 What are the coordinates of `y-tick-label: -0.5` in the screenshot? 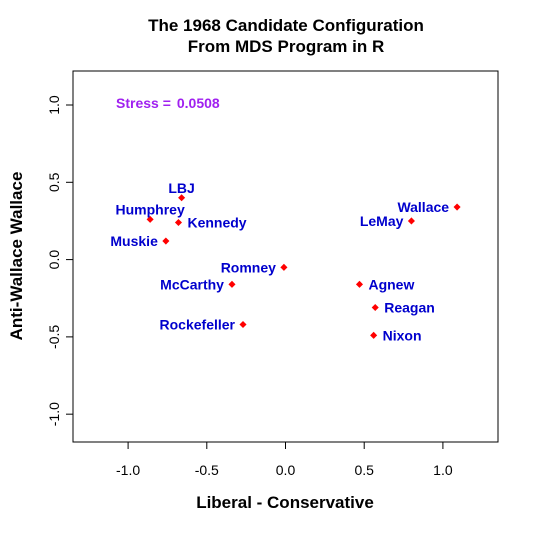 It's located at (54, 337).